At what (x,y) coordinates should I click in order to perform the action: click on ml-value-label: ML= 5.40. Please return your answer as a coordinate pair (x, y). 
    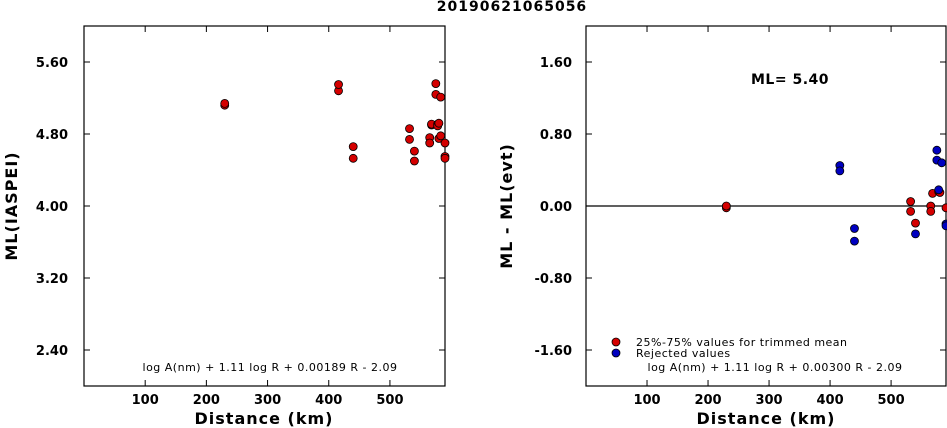
    Looking at the image, I should click on (790, 80).